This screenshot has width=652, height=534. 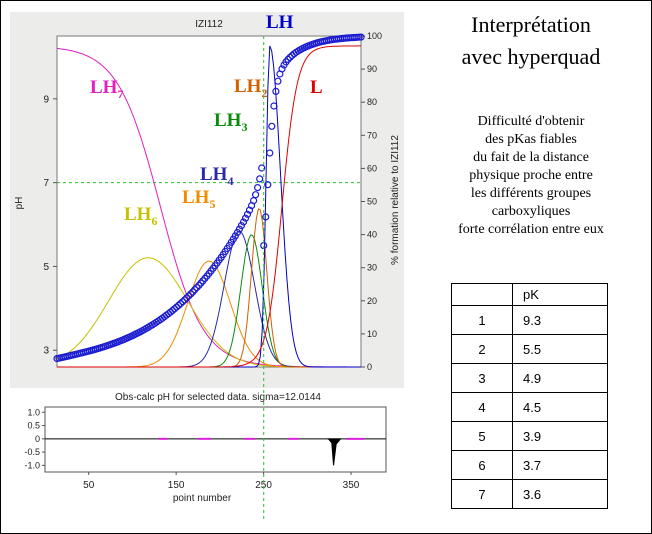 I want to click on residual-y-tick-label: -1.0, so click(x=32, y=465).